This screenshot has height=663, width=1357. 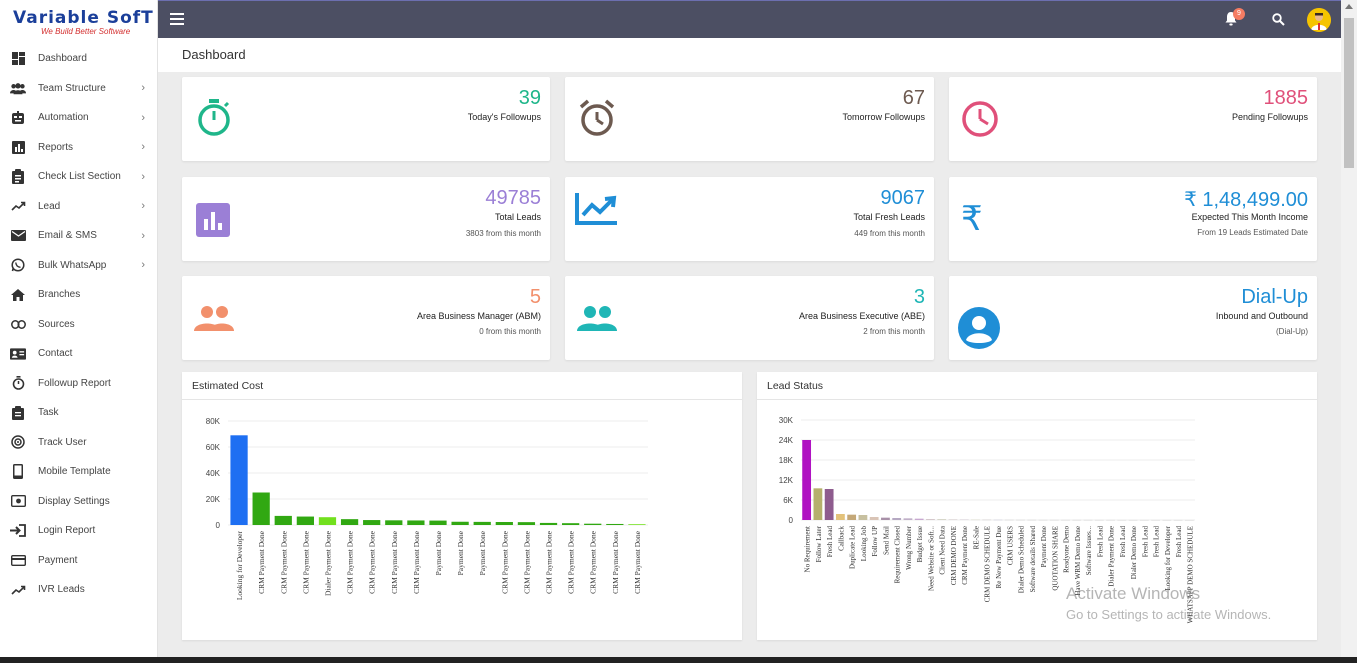 I want to click on scrollbar-thumb, so click(x=1349, y=93).